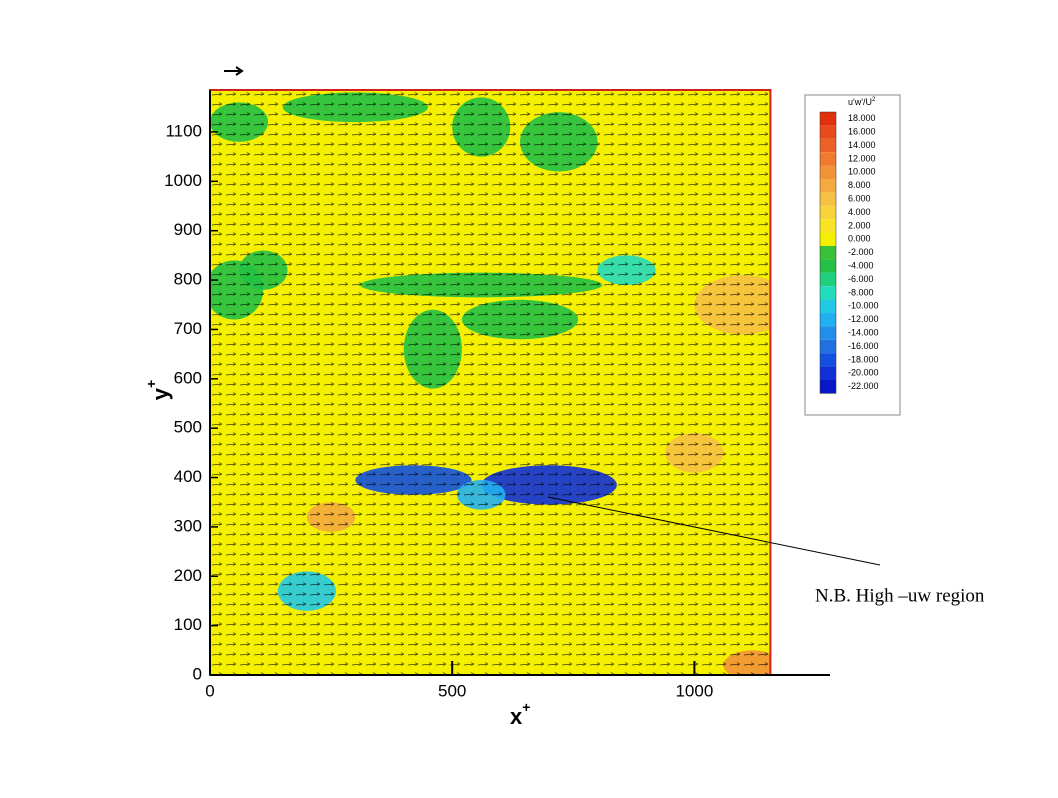 The width and height of the screenshot is (1058, 798). I want to click on y-tick-label: 1100, so click(183, 130).